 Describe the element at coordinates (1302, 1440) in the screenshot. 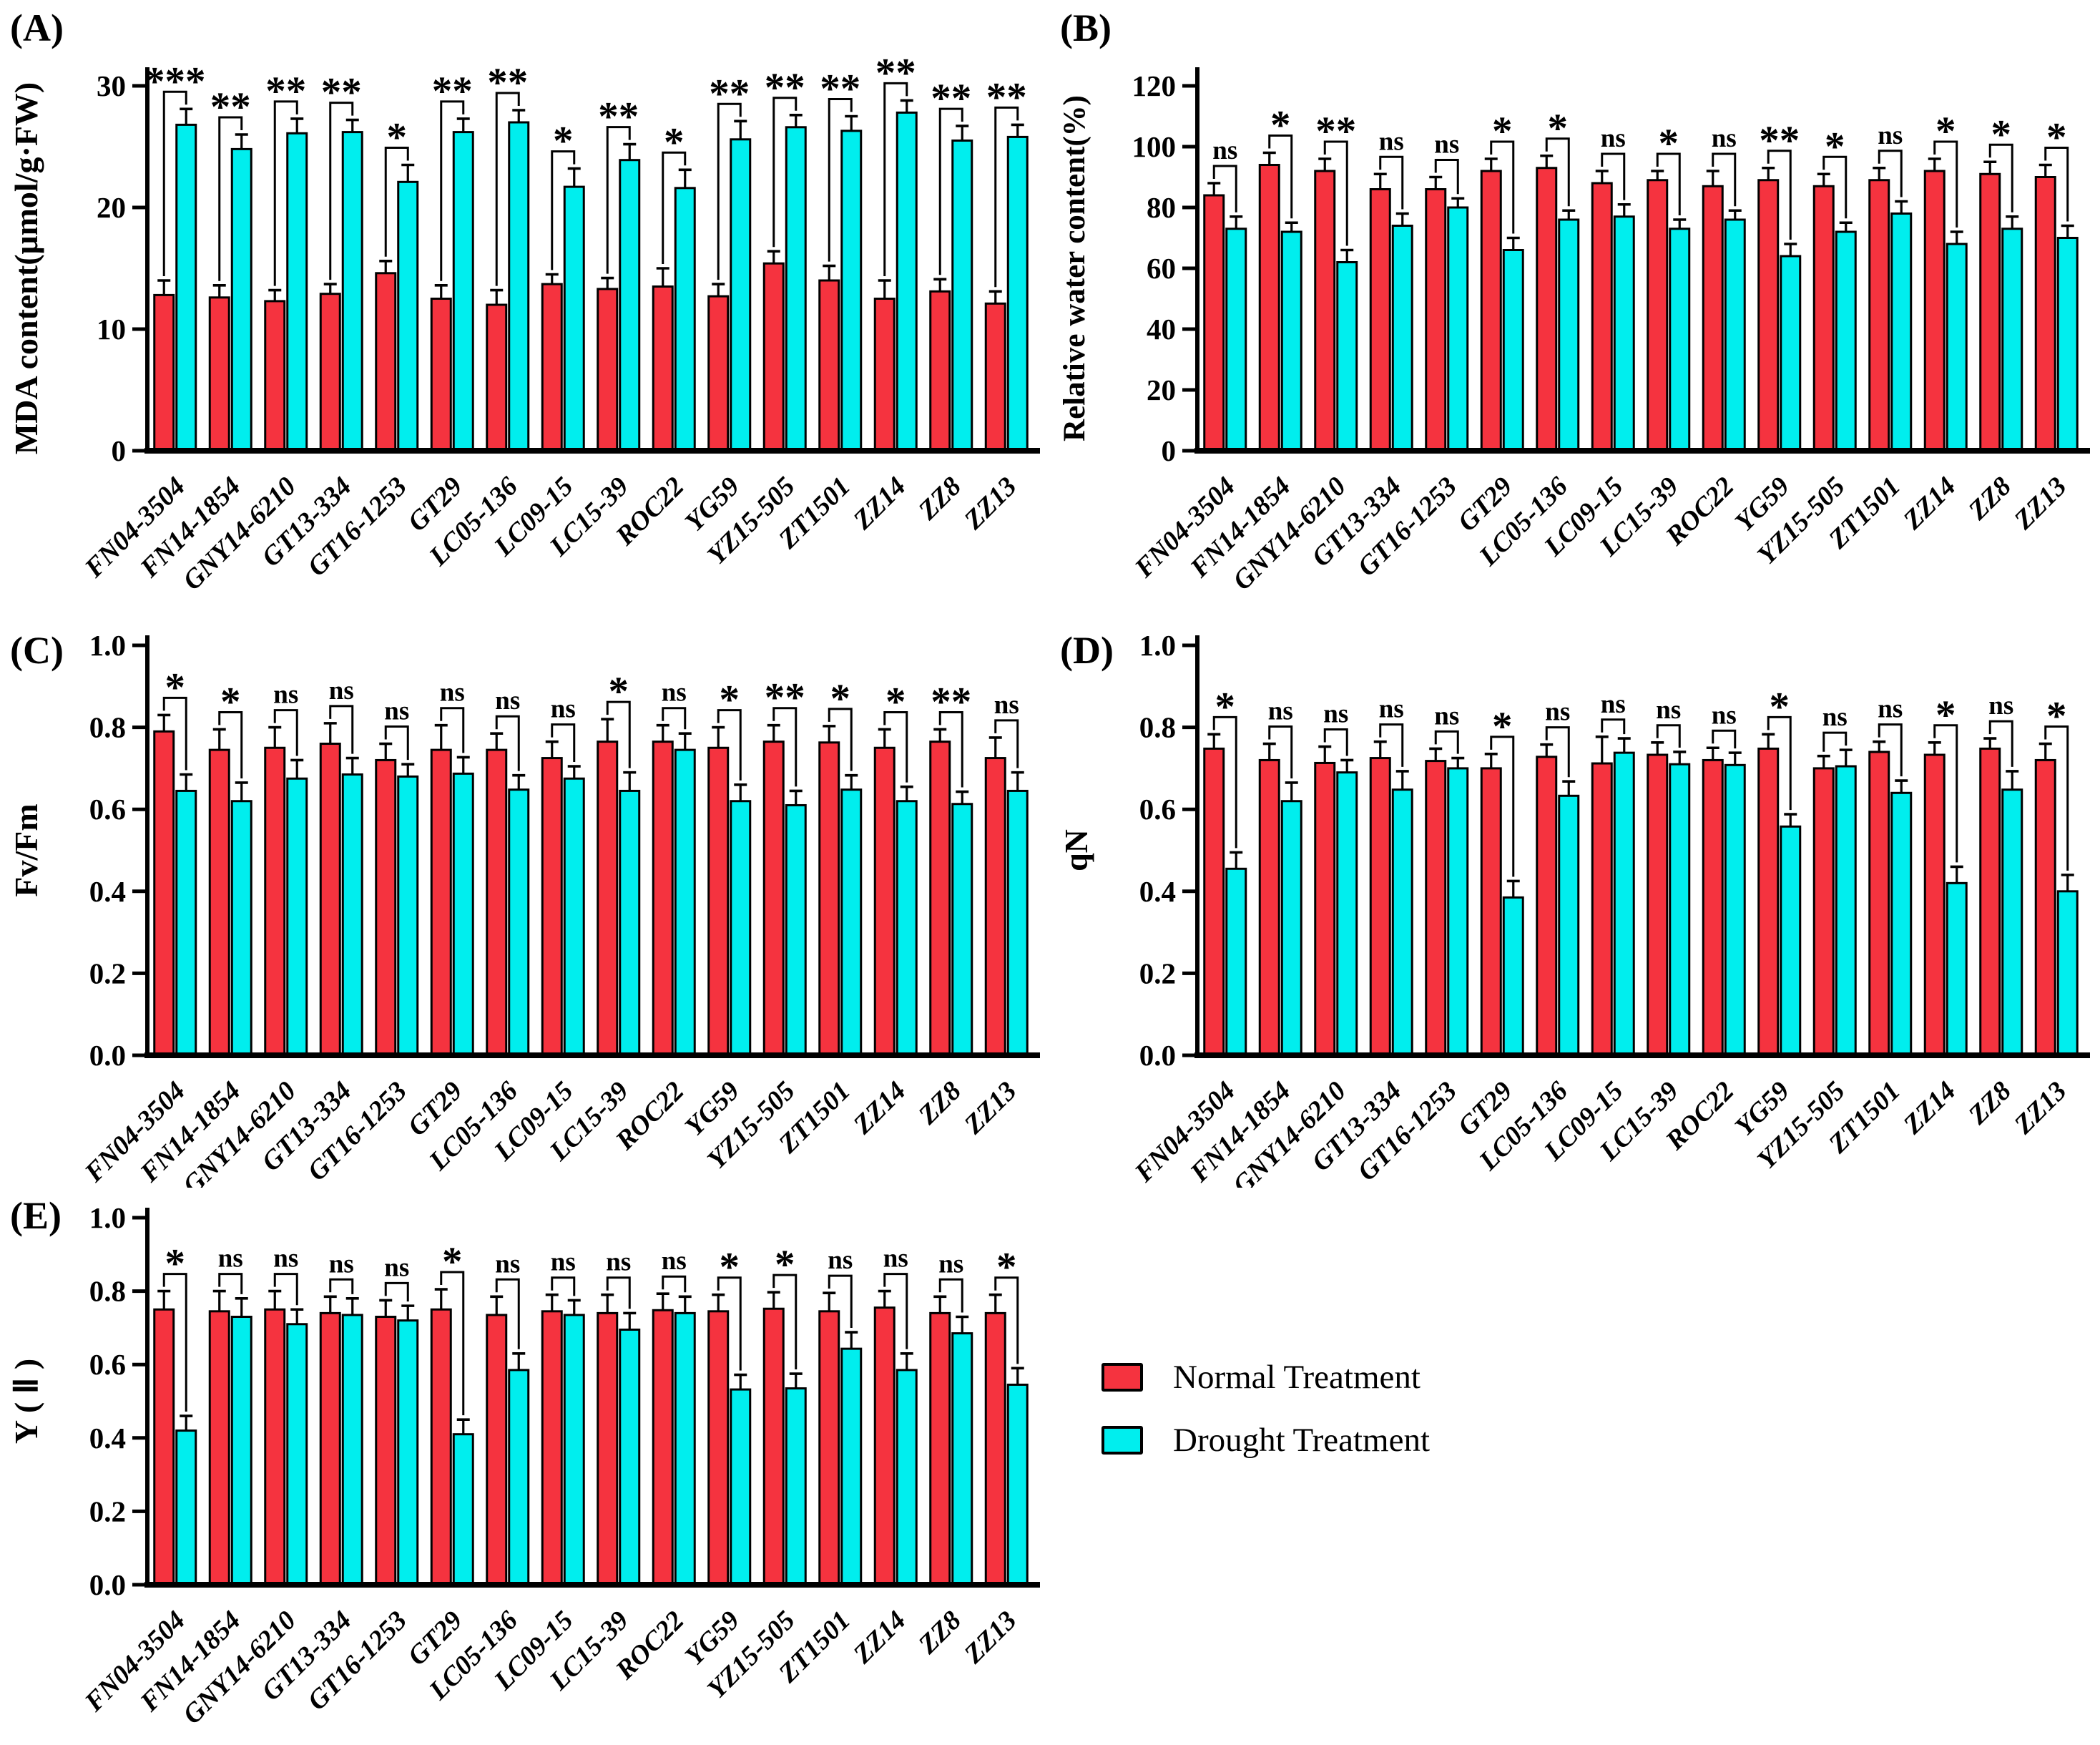

I see `drought-treatment-label: Drought Treatment` at that location.